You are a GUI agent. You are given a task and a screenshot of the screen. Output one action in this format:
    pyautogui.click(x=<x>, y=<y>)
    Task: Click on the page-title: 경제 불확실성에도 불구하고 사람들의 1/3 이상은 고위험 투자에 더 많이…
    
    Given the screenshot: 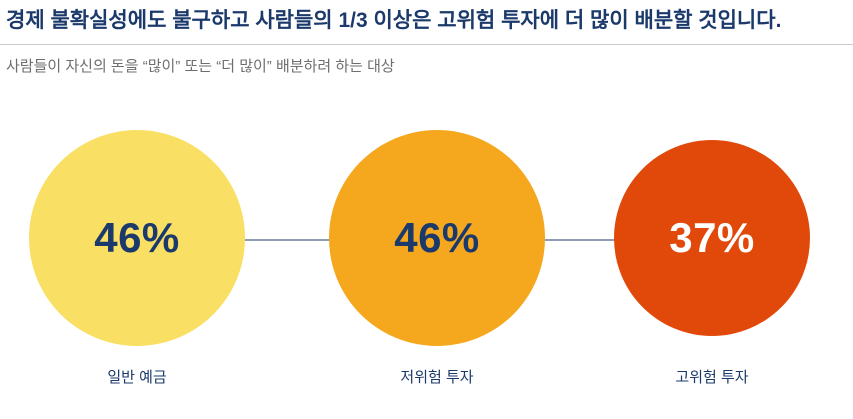 What is the action you would take?
    pyautogui.click(x=394, y=20)
    